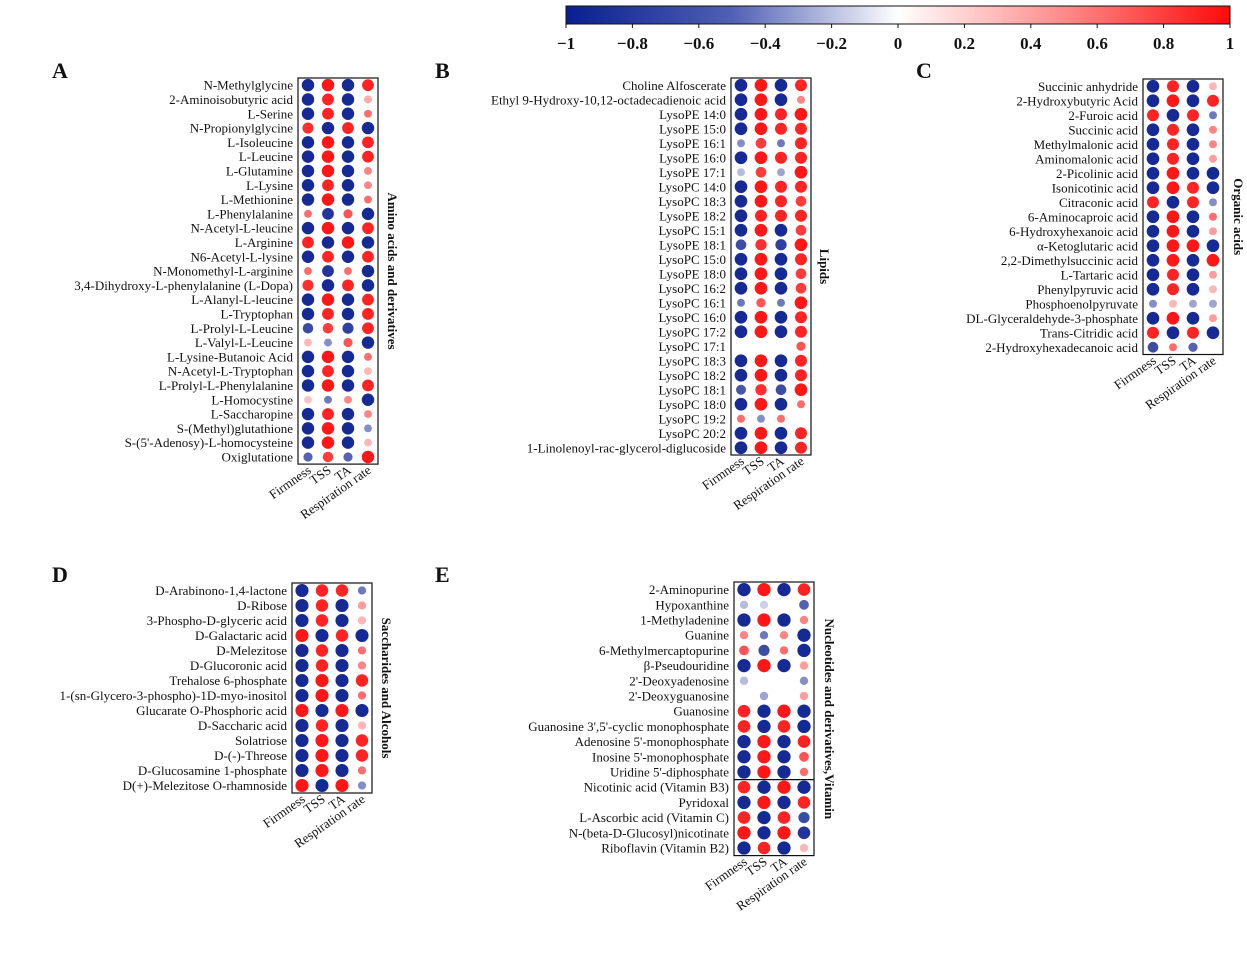  What do you see at coordinates (649, 832) in the screenshot?
I see `row-label: N-(beta-D-Glucosyl)nicotinate` at bounding box center [649, 832].